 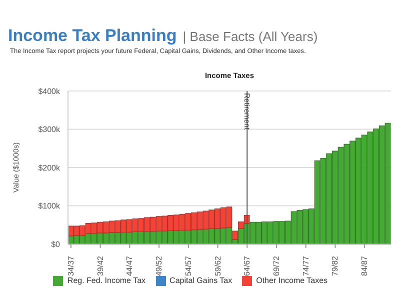 I want to click on x-tick-label: 39/42, so click(x=100, y=265).